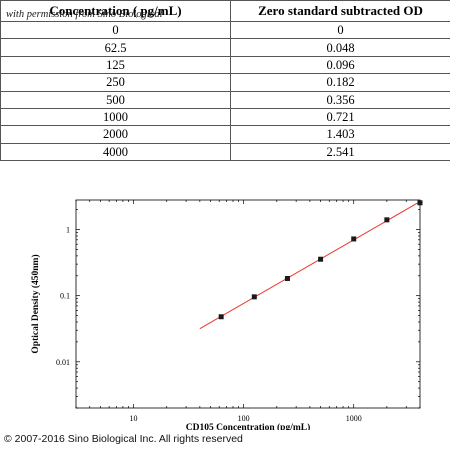  Describe the element at coordinates (68, 230) in the screenshot. I see `y-tick-label: 1` at that location.